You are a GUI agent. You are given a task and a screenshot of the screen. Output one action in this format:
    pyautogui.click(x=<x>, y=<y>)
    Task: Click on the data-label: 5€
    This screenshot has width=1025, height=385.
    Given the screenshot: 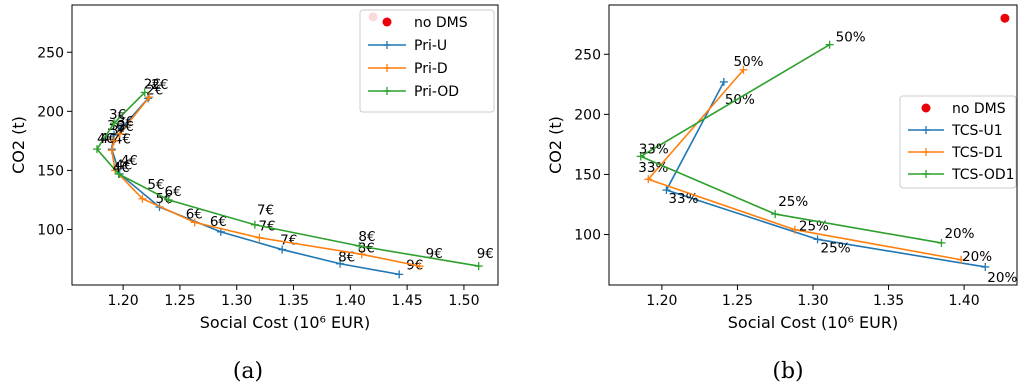 What is the action you would take?
    pyautogui.click(x=155, y=185)
    